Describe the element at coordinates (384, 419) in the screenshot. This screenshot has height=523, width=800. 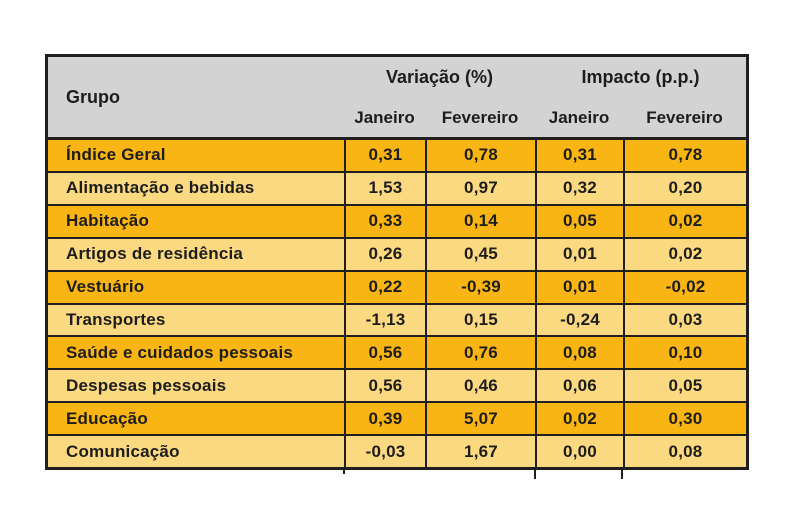
I see `cell-variacao-janeiro: 0,39` at that location.